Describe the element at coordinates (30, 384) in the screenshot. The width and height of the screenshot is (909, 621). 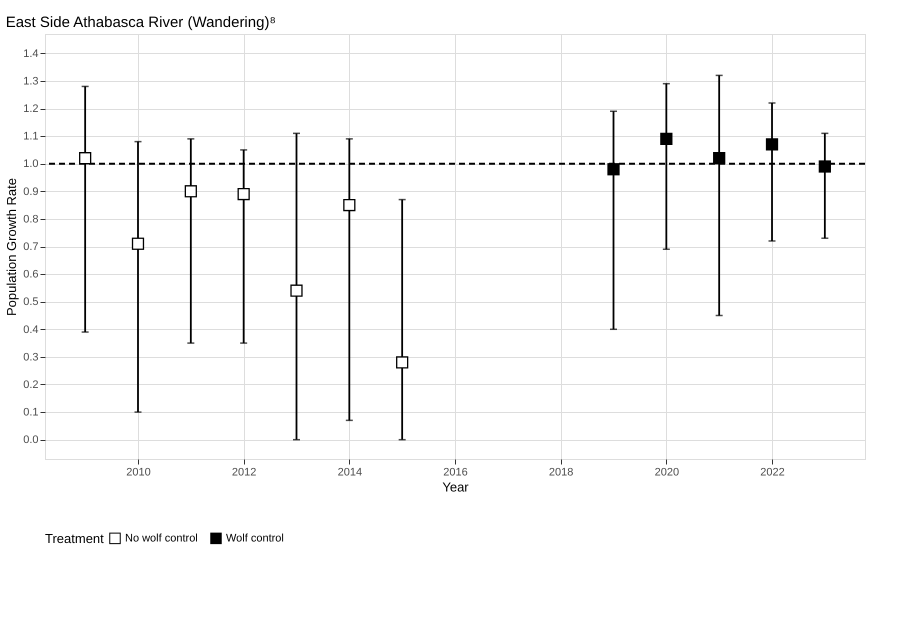
I see `y-tick-label: 0.2` at that location.